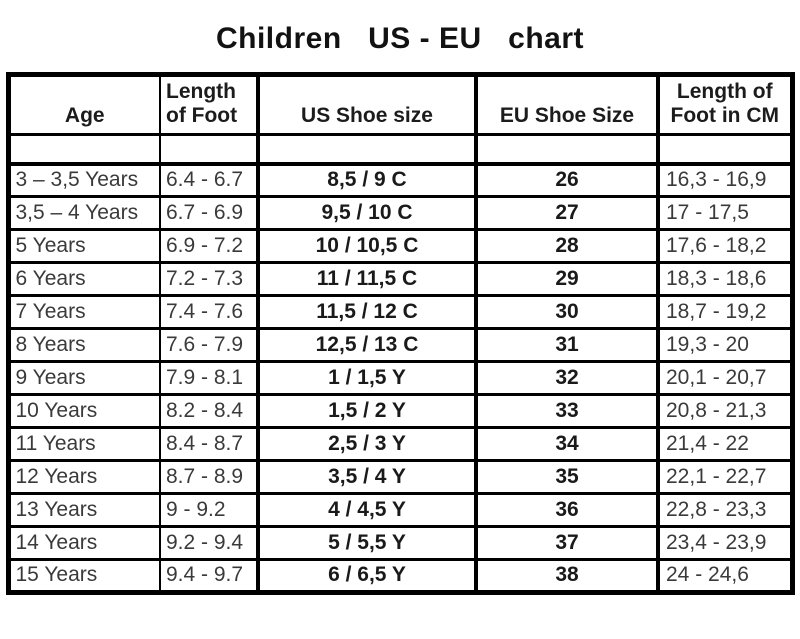 The height and width of the screenshot is (639, 800). Describe the element at coordinates (83, 104) in the screenshot. I see `header-age: Age` at that location.